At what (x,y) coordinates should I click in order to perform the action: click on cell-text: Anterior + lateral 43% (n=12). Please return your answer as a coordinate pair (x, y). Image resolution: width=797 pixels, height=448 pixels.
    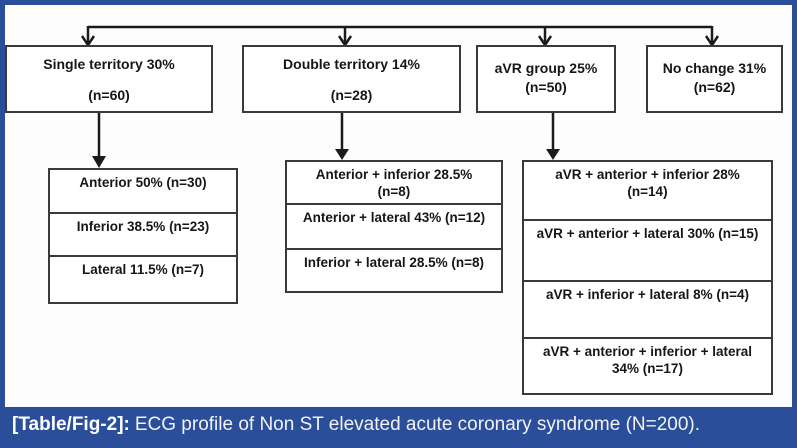
    Looking at the image, I should click on (394, 217).